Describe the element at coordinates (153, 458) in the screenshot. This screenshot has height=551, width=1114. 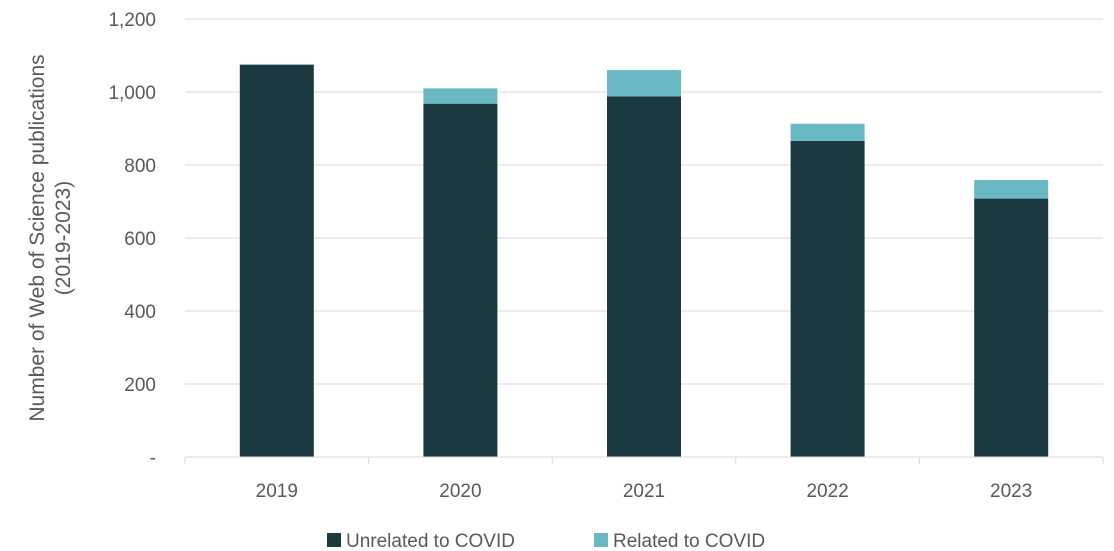
I see `y-tick-label: -` at that location.